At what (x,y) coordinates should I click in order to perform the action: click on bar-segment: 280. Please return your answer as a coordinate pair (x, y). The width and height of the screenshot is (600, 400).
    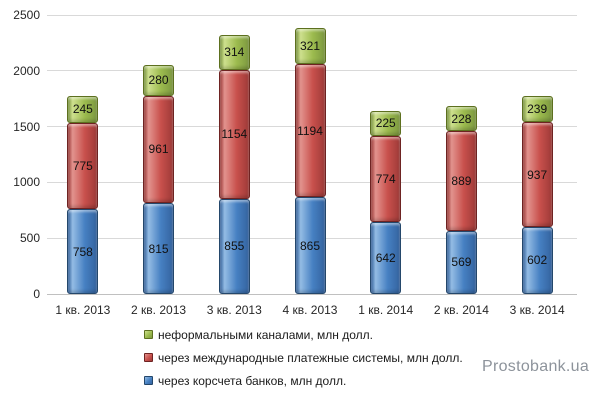
    Looking at the image, I should click on (159, 80).